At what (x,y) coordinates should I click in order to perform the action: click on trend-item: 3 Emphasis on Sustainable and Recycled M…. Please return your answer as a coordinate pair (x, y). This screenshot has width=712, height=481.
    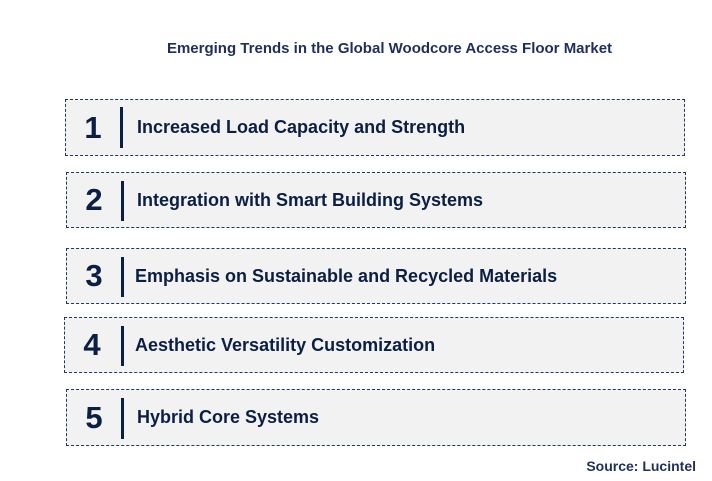
    Looking at the image, I should click on (376, 276).